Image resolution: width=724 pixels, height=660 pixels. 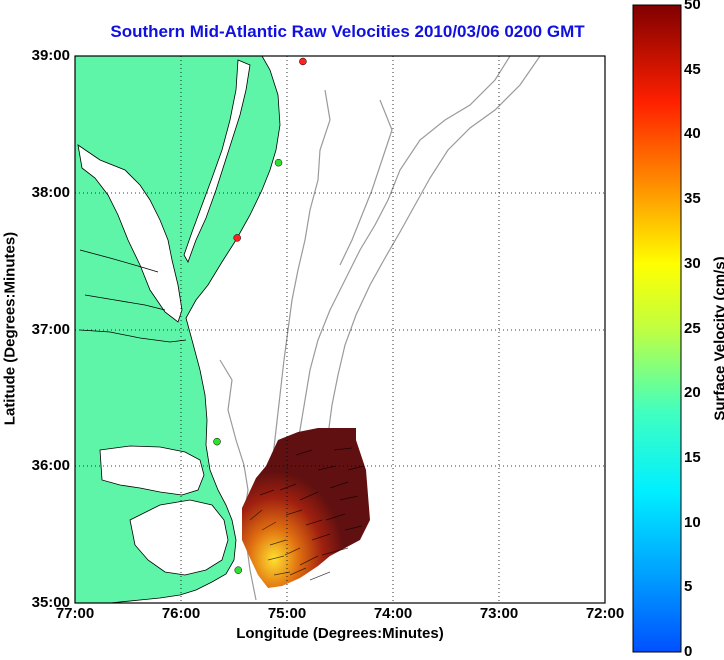 I want to click on y-tick-label: 37:00, so click(x=35, y=329).